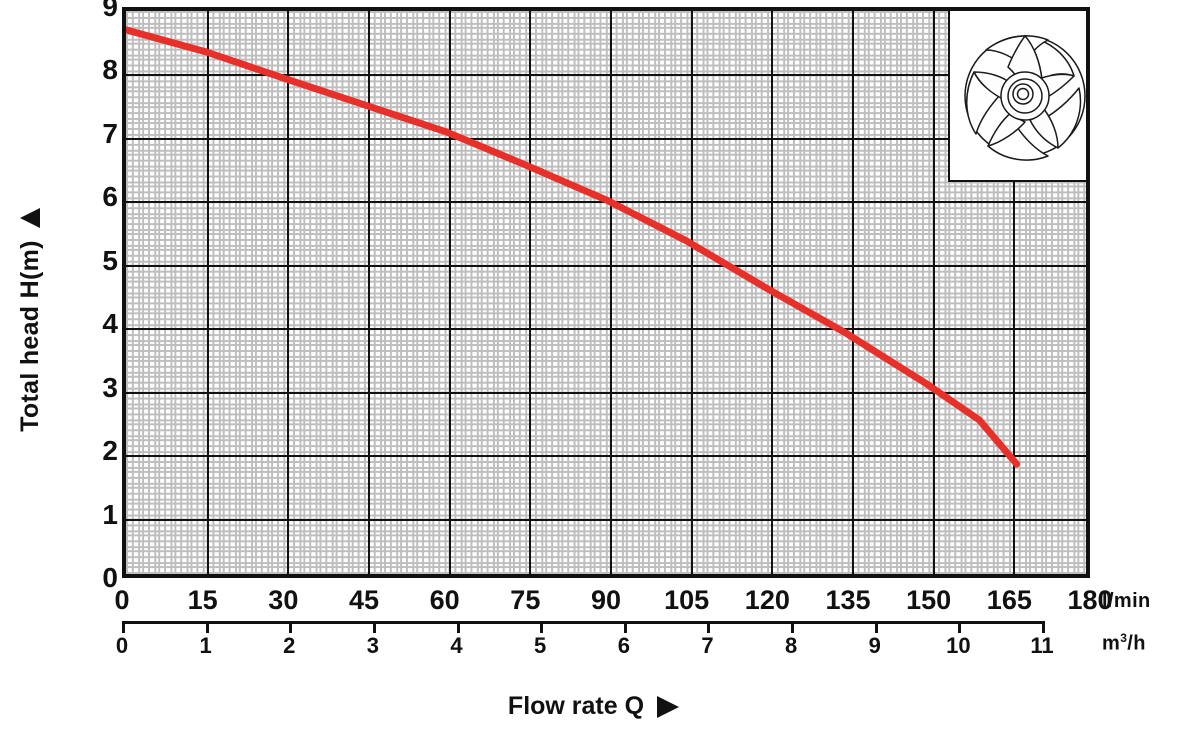 This screenshot has height=749, width=1187. I want to click on y-tick-label: 6, so click(110, 197).